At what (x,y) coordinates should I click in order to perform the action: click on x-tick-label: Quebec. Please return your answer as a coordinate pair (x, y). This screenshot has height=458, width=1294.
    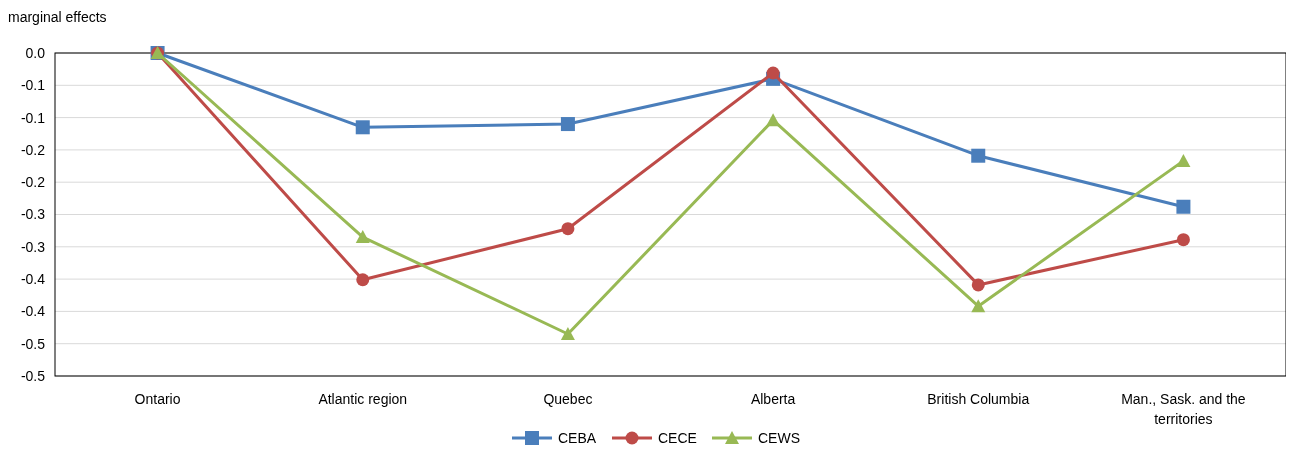
    Looking at the image, I should click on (568, 399).